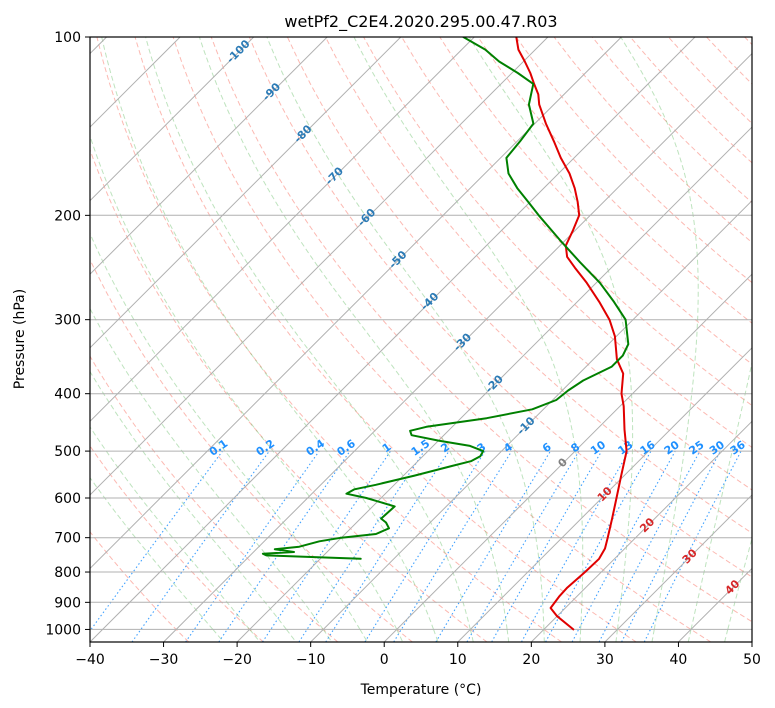 The width and height of the screenshot is (775, 708). Describe the element at coordinates (237, 660) in the screenshot. I see `x-tick-label: −20` at that location.